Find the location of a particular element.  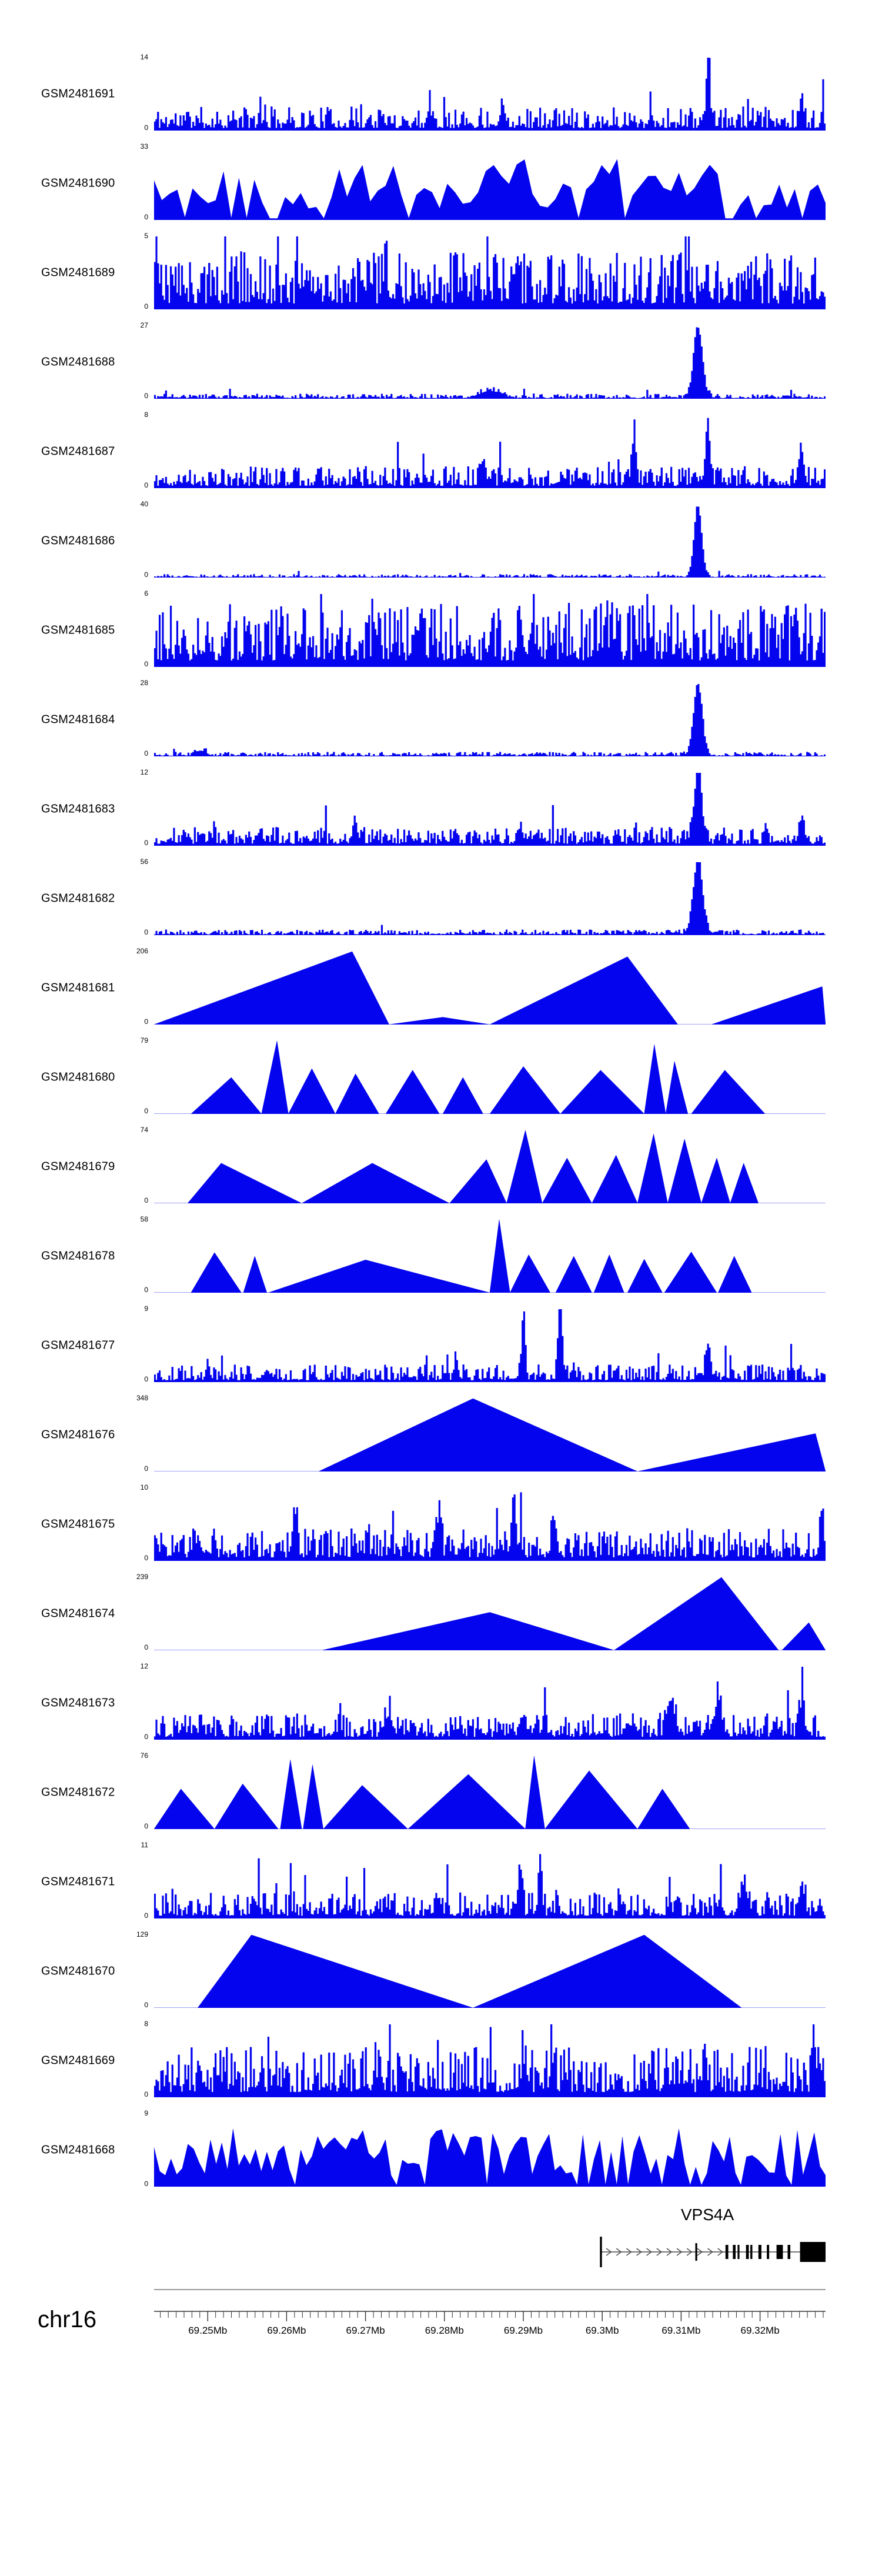

signal-track-row: GSM2481679 74 0 is located at coordinates (441, 1167).